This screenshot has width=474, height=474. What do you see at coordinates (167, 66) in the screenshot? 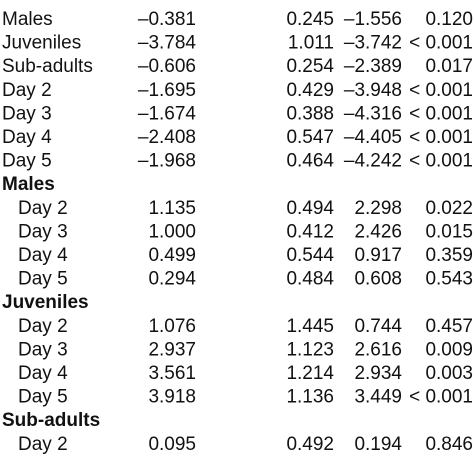
I see `cell: –0.606` at bounding box center [167, 66].